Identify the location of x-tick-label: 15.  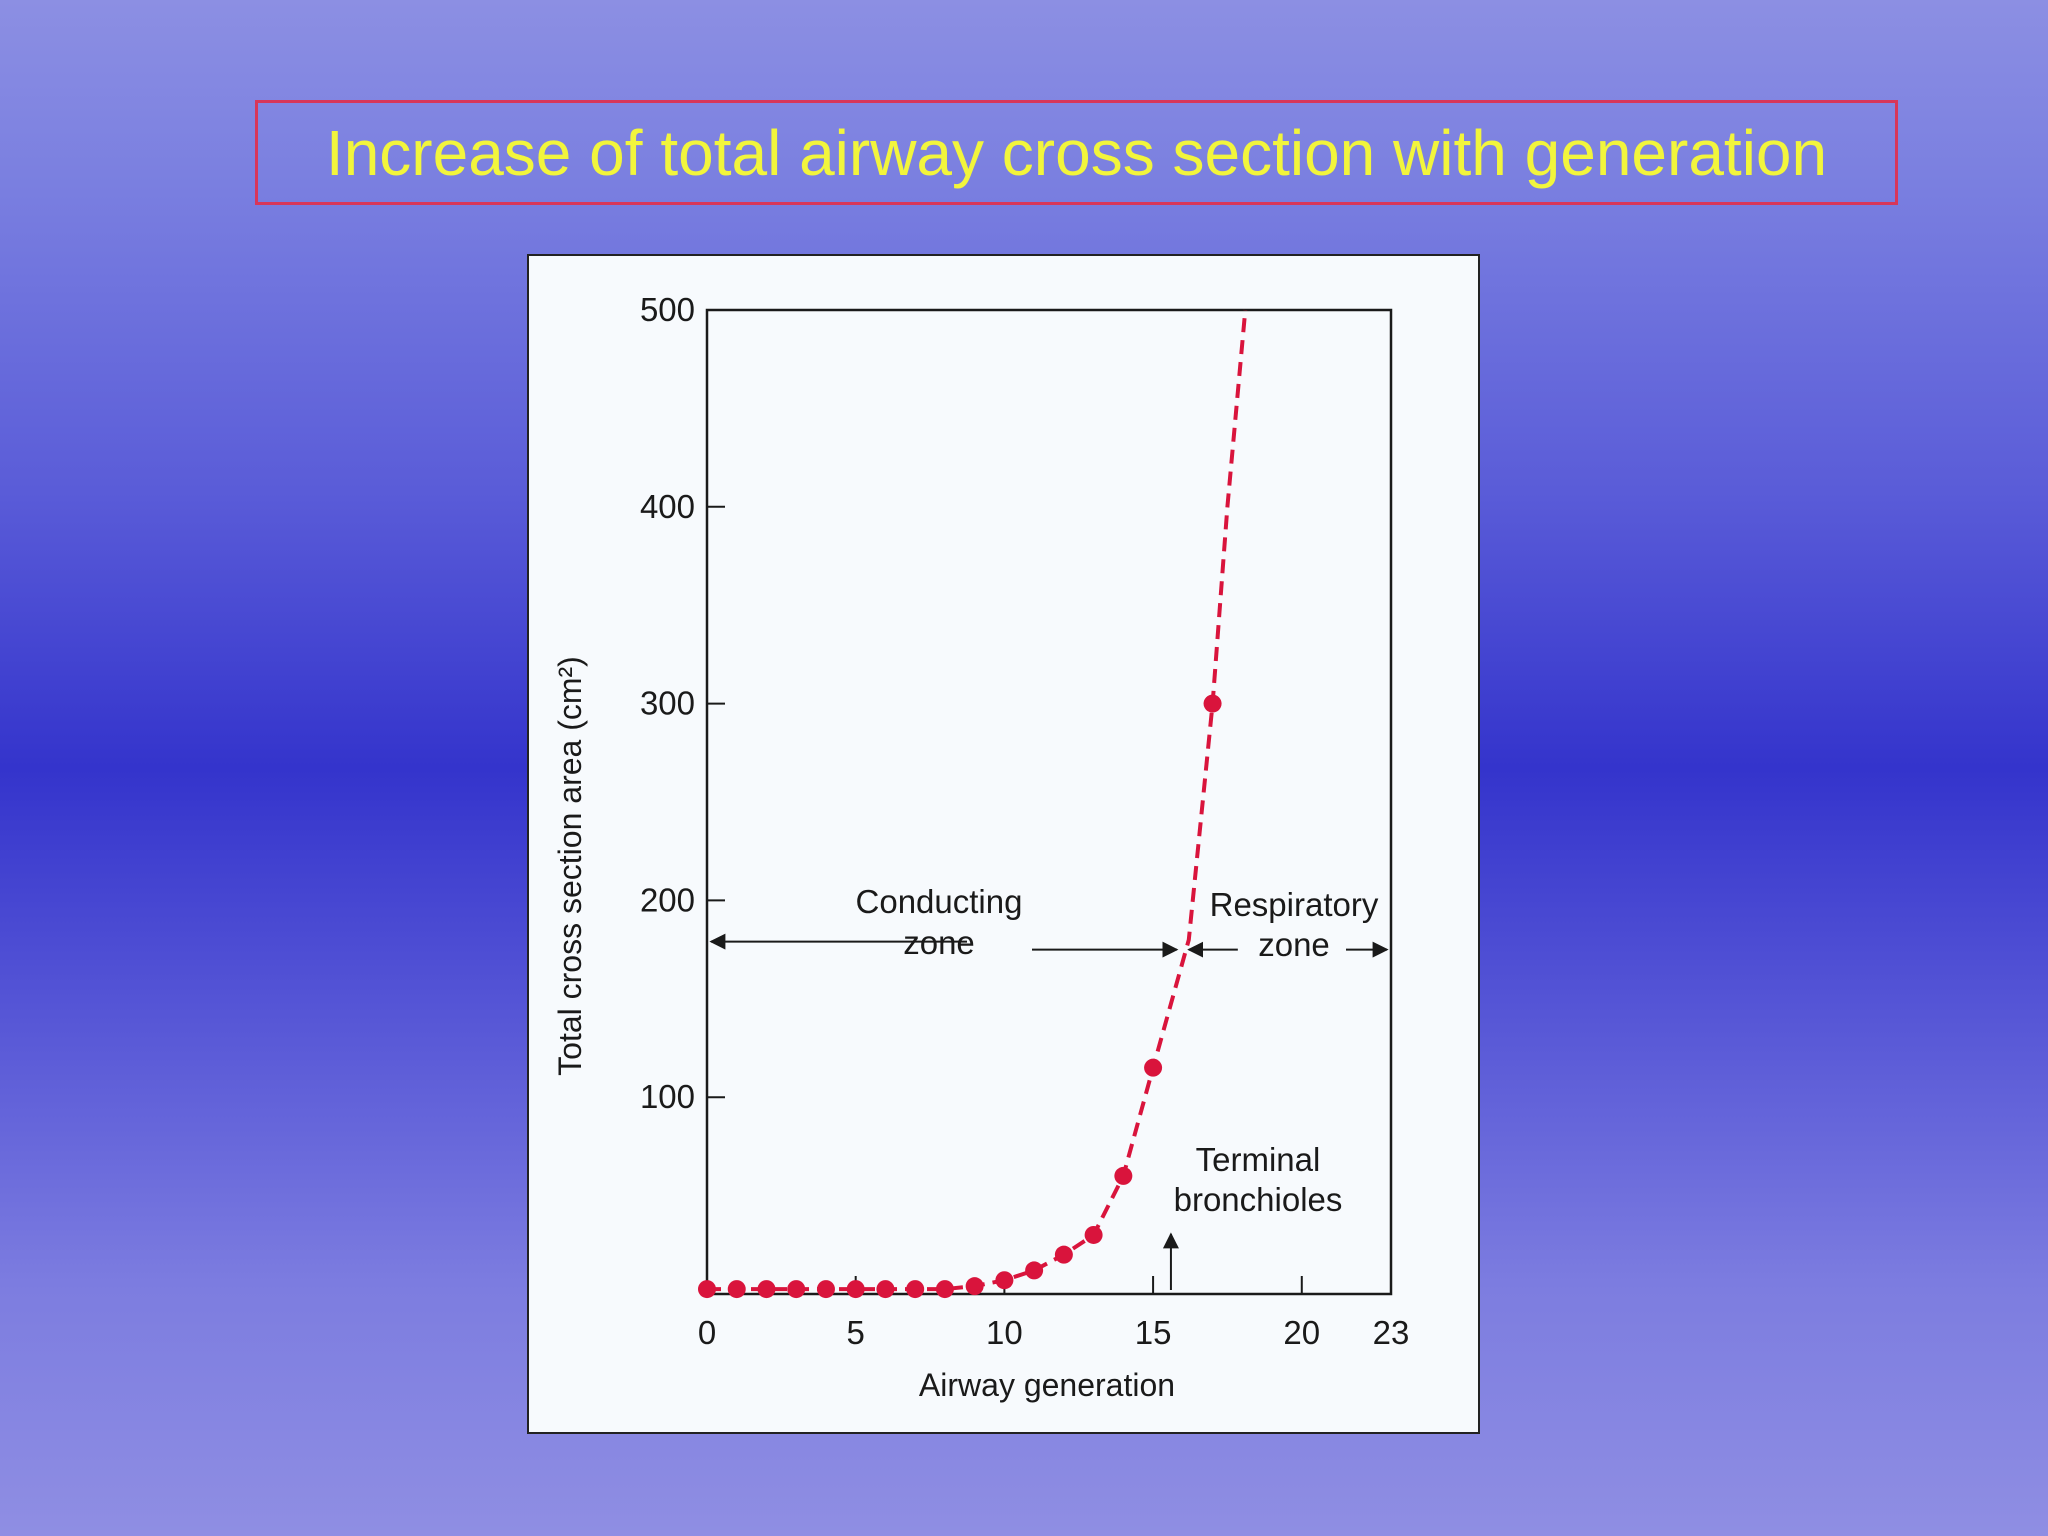
(1153, 1332).